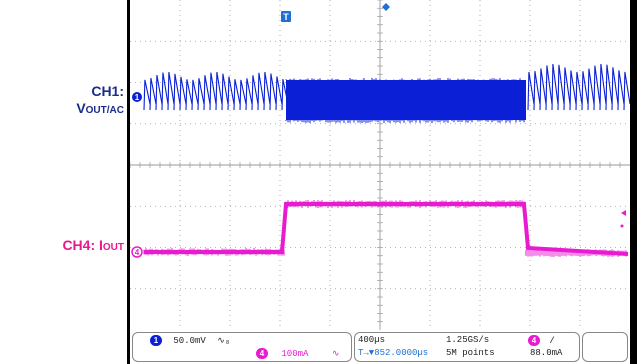 This screenshot has height=364, width=637. What do you see at coordinates (467, 340) in the screenshot?
I see `sample-rate: 1.25GS/s` at bounding box center [467, 340].